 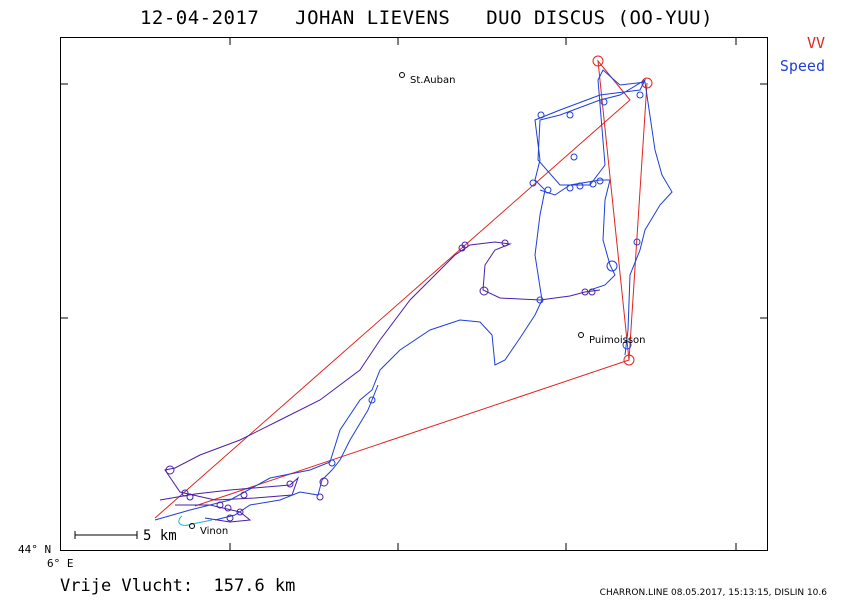 I want to click on longitude-label: 6° E, so click(x=60, y=563).